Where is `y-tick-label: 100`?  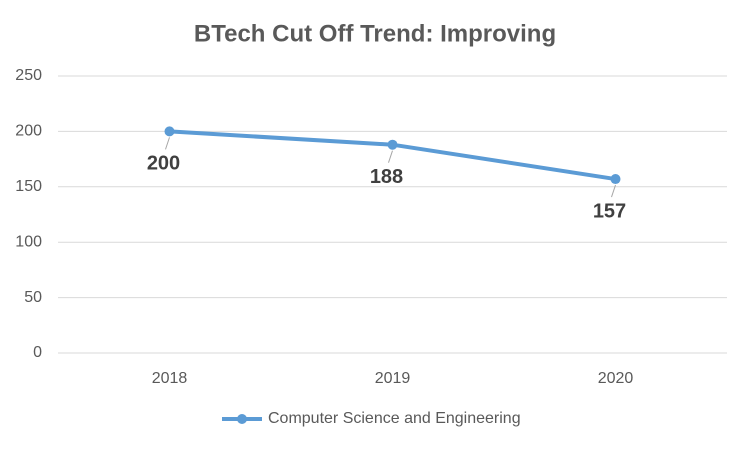 y-tick-label: 100 is located at coordinates (28, 241).